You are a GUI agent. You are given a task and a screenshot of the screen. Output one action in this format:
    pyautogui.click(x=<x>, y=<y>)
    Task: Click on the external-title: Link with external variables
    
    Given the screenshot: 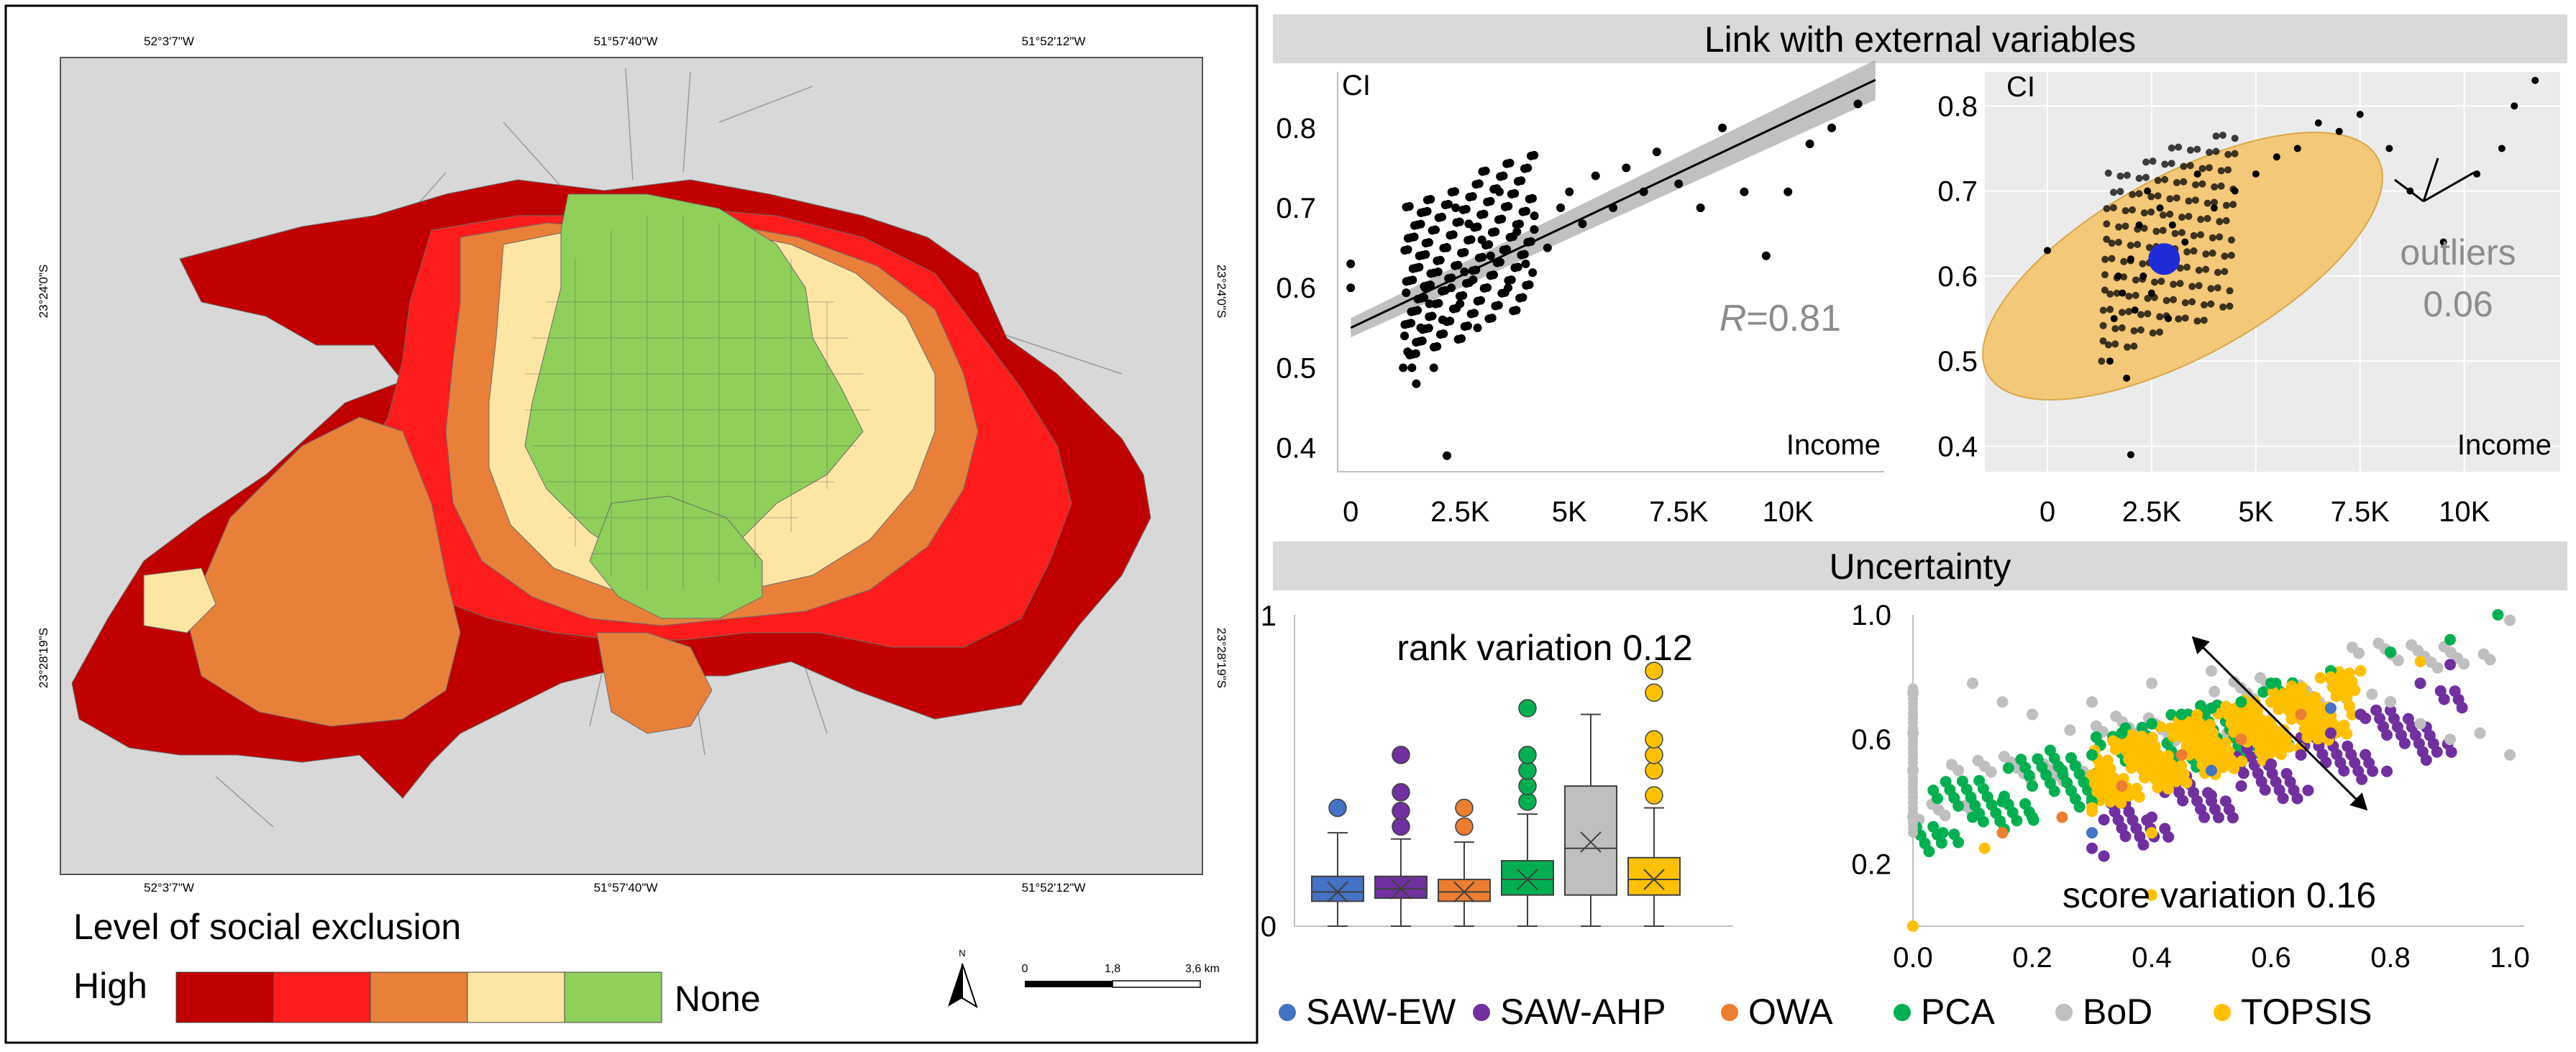 What is the action you would take?
    pyautogui.click(x=1920, y=39)
    